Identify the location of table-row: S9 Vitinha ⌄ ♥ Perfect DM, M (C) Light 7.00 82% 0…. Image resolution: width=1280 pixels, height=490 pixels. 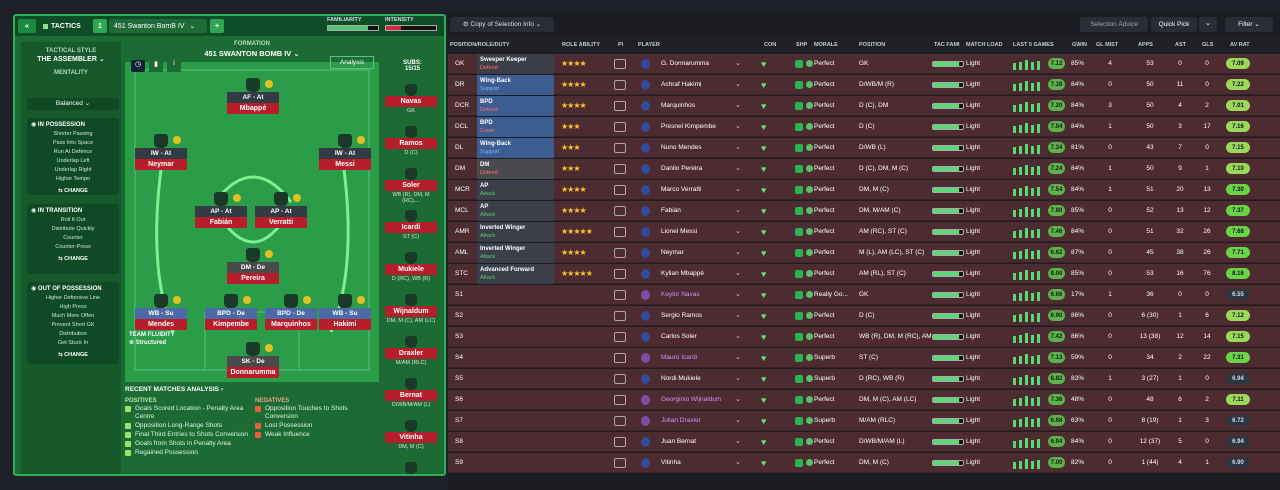
(864, 463).